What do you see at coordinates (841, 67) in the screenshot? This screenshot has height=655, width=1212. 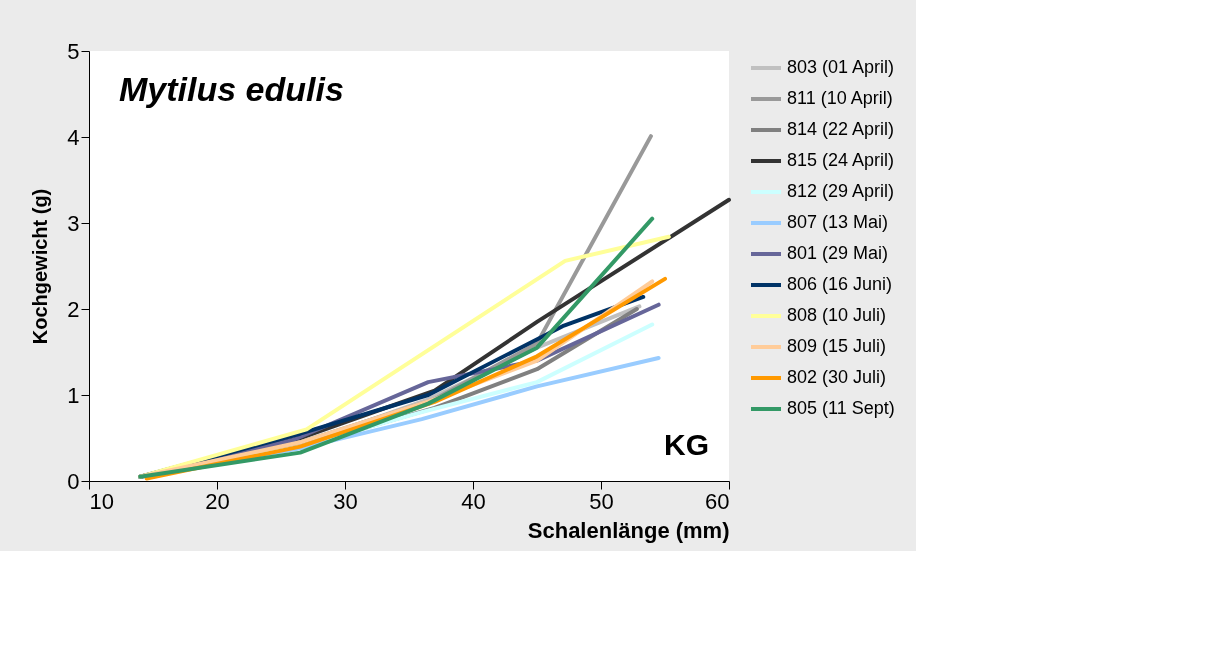 I see `legend-label: 803 (01 April)` at bounding box center [841, 67].